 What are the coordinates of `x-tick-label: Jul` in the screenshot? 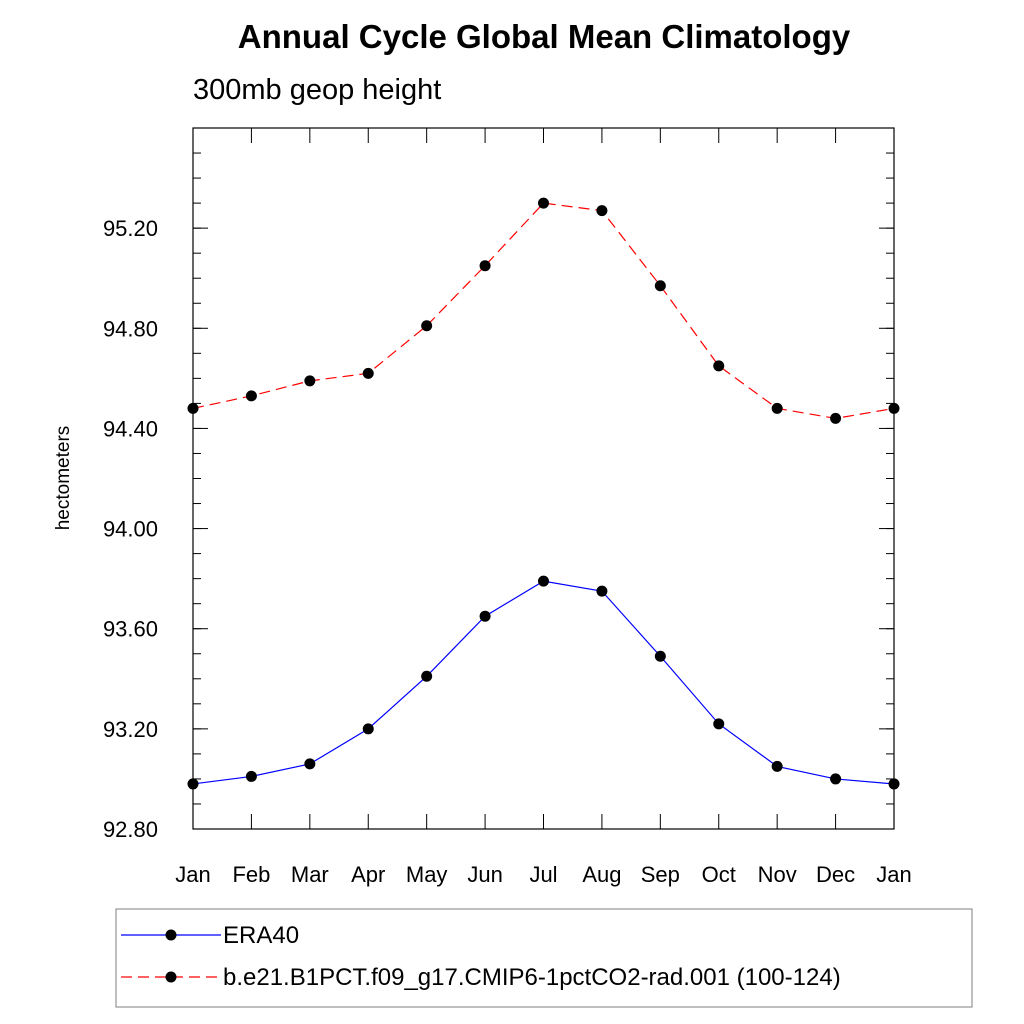 It's located at (543, 874).